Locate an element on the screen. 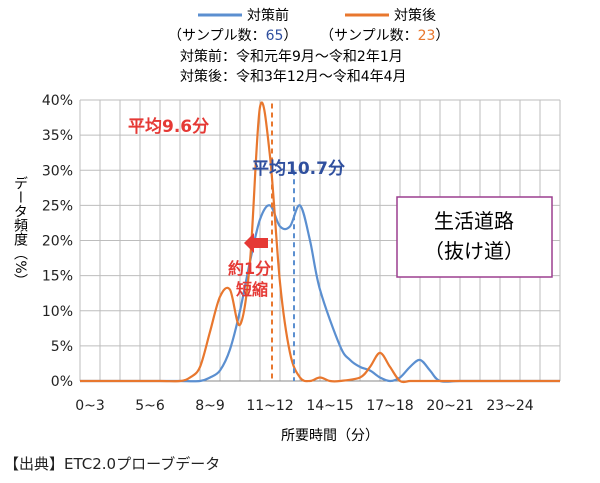 The image size is (600, 483). legend-label-after: 対策後 is located at coordinates (415, 15).